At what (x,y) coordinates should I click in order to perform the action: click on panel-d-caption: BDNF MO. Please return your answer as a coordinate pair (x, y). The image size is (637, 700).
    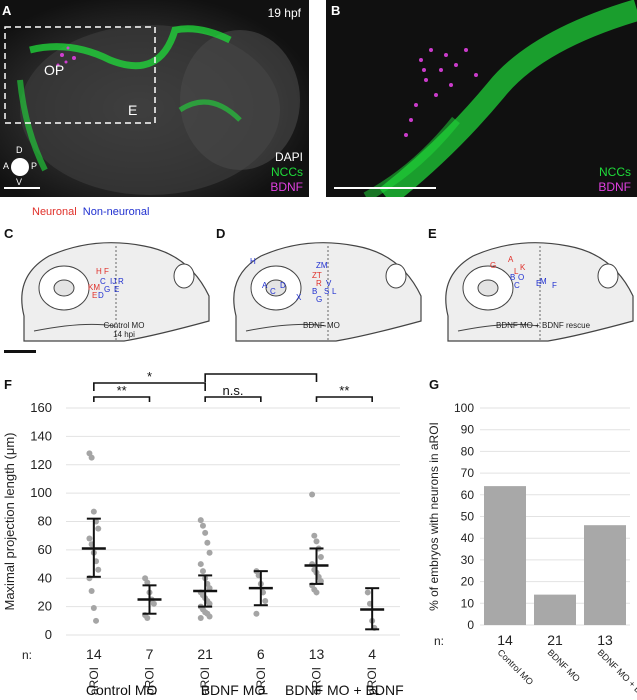
    Looking at the image, I should click on (321, 325).